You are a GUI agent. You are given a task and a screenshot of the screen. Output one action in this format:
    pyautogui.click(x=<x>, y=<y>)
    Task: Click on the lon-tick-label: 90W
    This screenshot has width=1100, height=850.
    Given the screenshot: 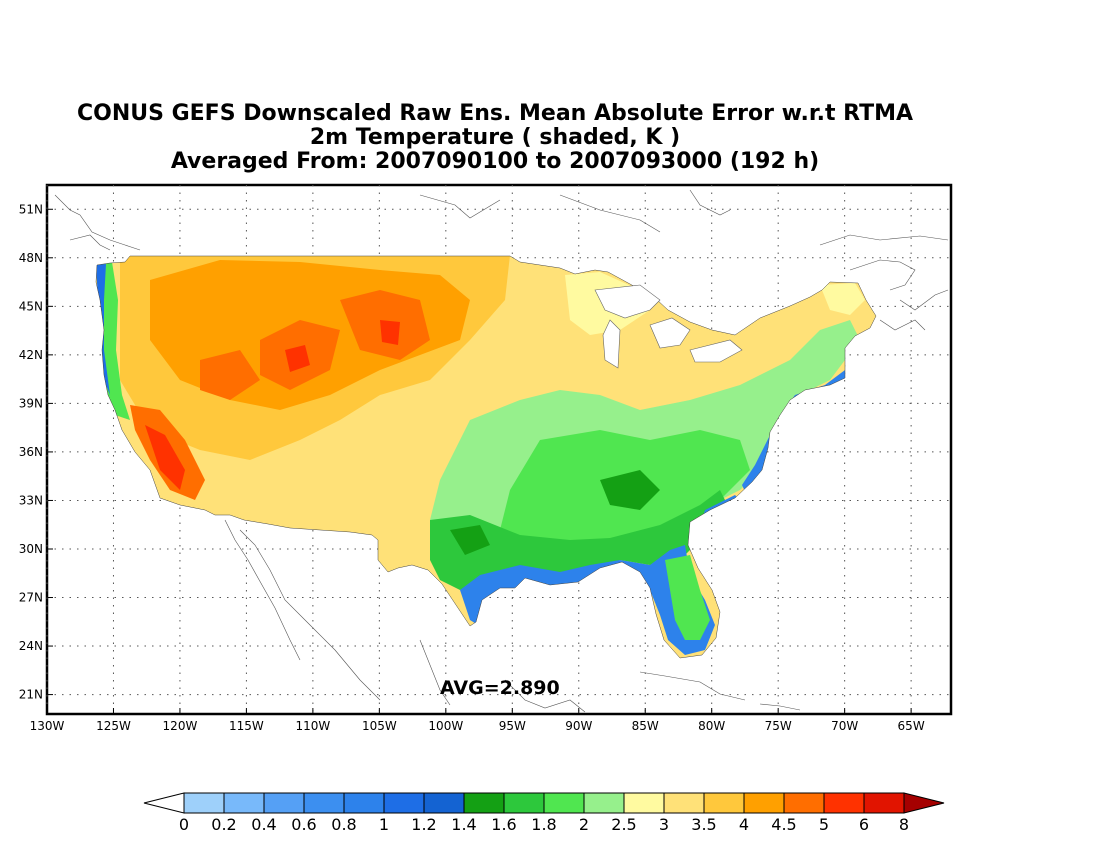 What is the action you would take?
    pyautogui.click(x=578, y=726)
    